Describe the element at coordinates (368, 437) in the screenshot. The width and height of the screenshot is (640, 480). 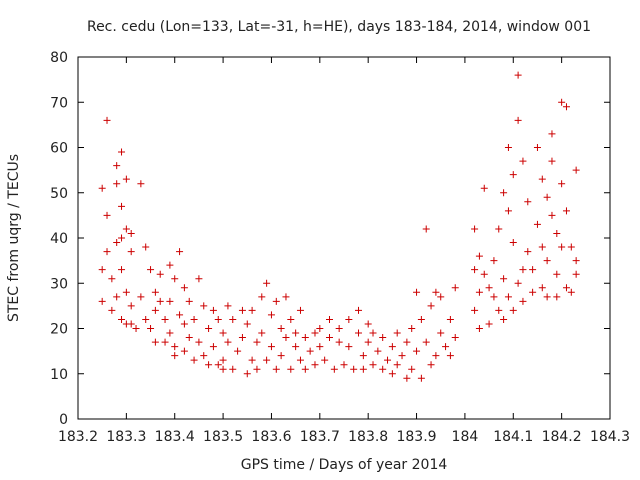
I see `x-tick-label: 183.8` at that location.